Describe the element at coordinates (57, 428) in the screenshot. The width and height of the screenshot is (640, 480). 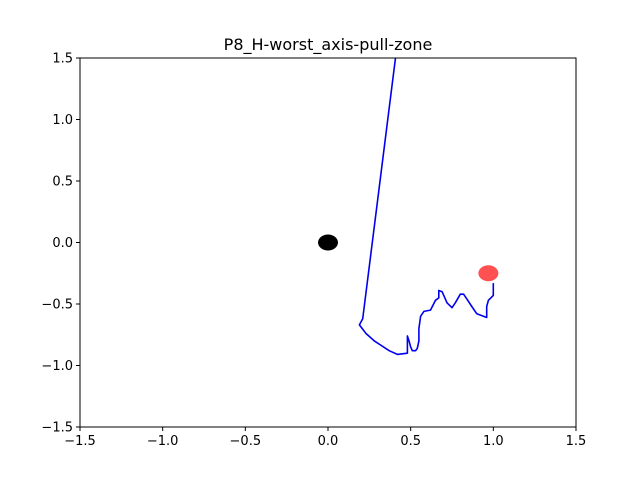
I see `y-tick-label: −1.5` at that location.